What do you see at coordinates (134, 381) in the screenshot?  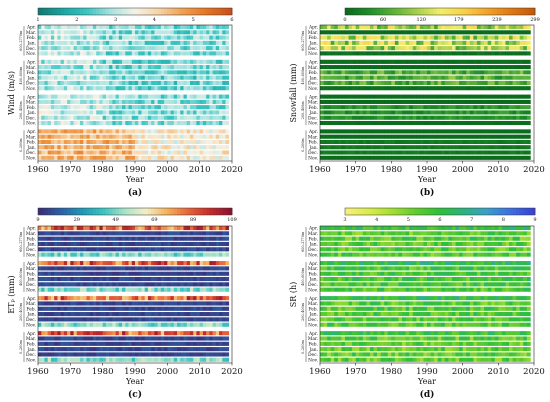 I see `x-axis-label: Year` at bounding box center [134, 381].